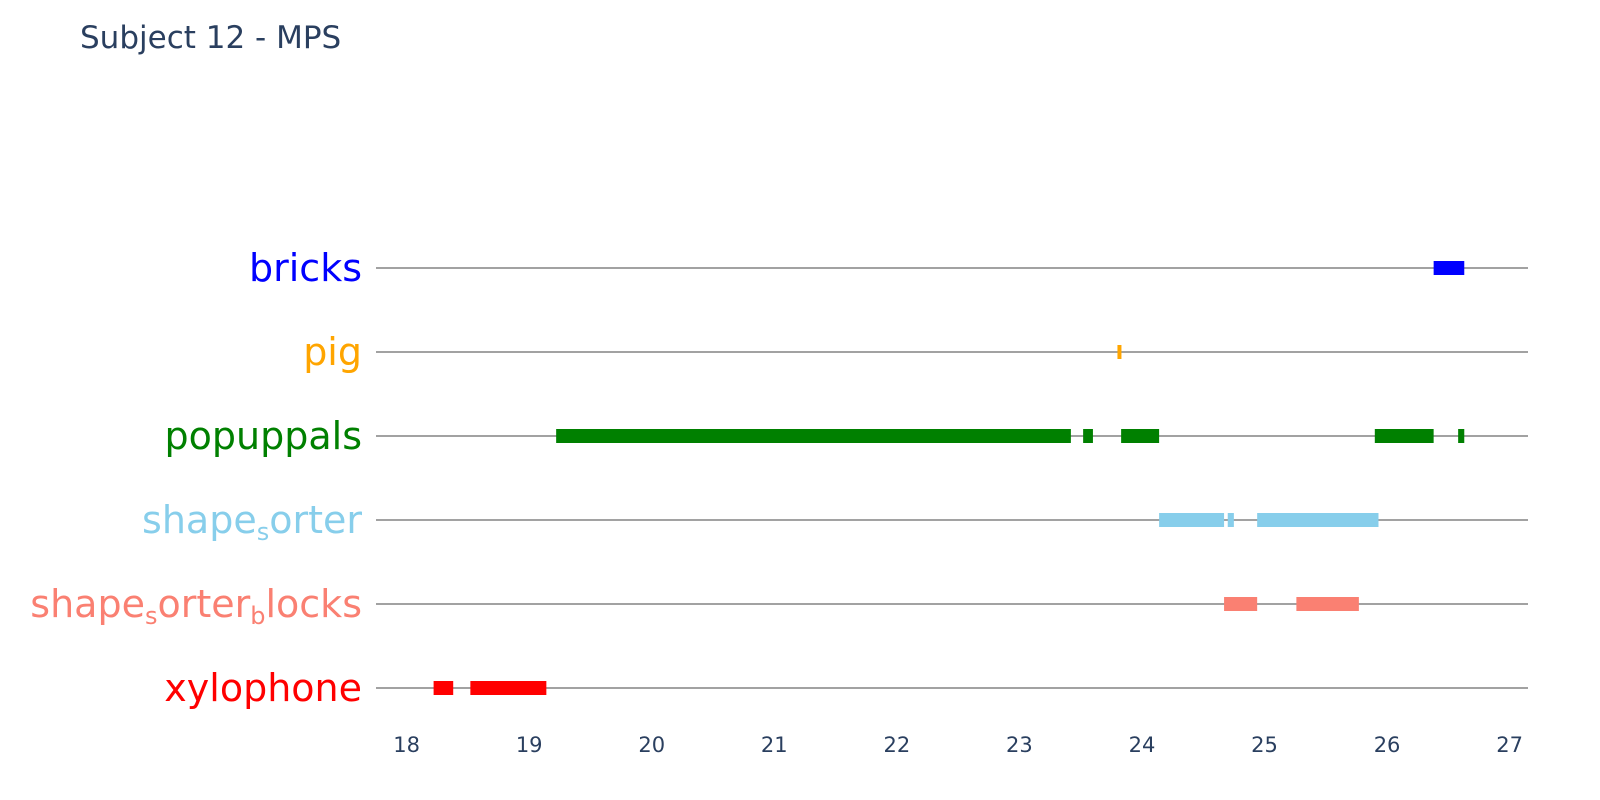 This screenshot has height=800, width=1600. What do you see at coordinates (651, 745) in the screenshot?
I see `x-tick-label: 20` at bounding box center [651, 745].